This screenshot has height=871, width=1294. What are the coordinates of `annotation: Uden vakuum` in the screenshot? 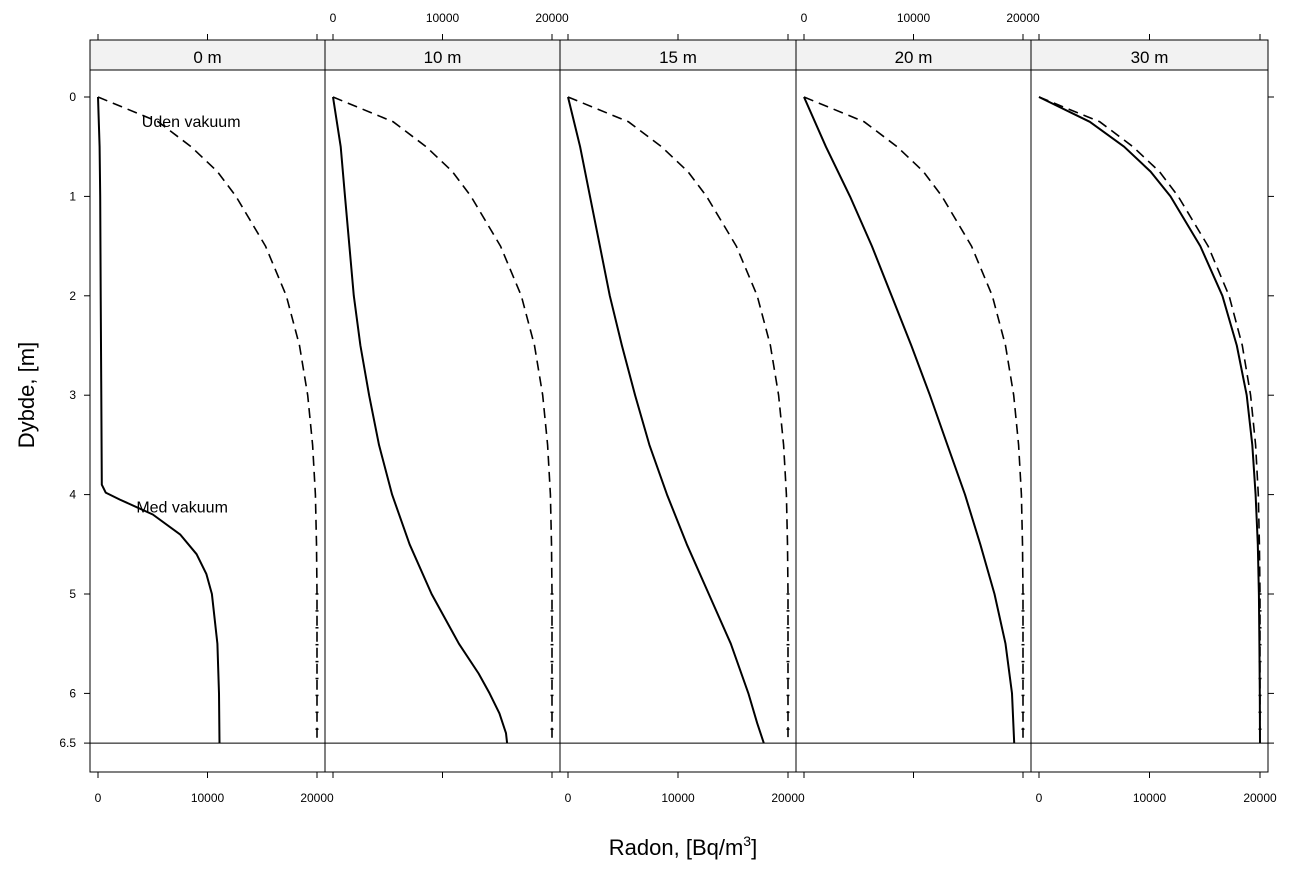 It's located at (191, 122).